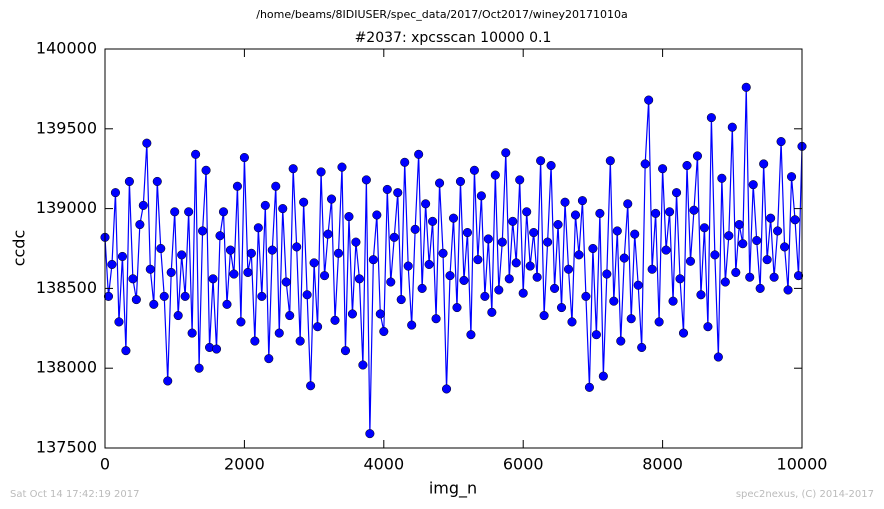 The height and width of the screenshot is (509, 884). What do you see at coordinates (66, 367) in the screenshot?
I see `y-tick-label: 138000` at bounding box center [66, 367].